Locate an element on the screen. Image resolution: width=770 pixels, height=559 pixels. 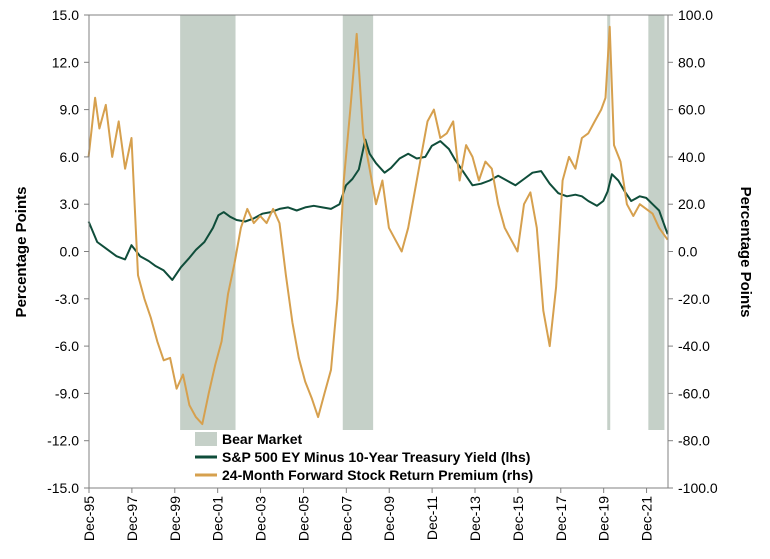
left-tick-label: 0.0 is located at coordinates (70, 252).